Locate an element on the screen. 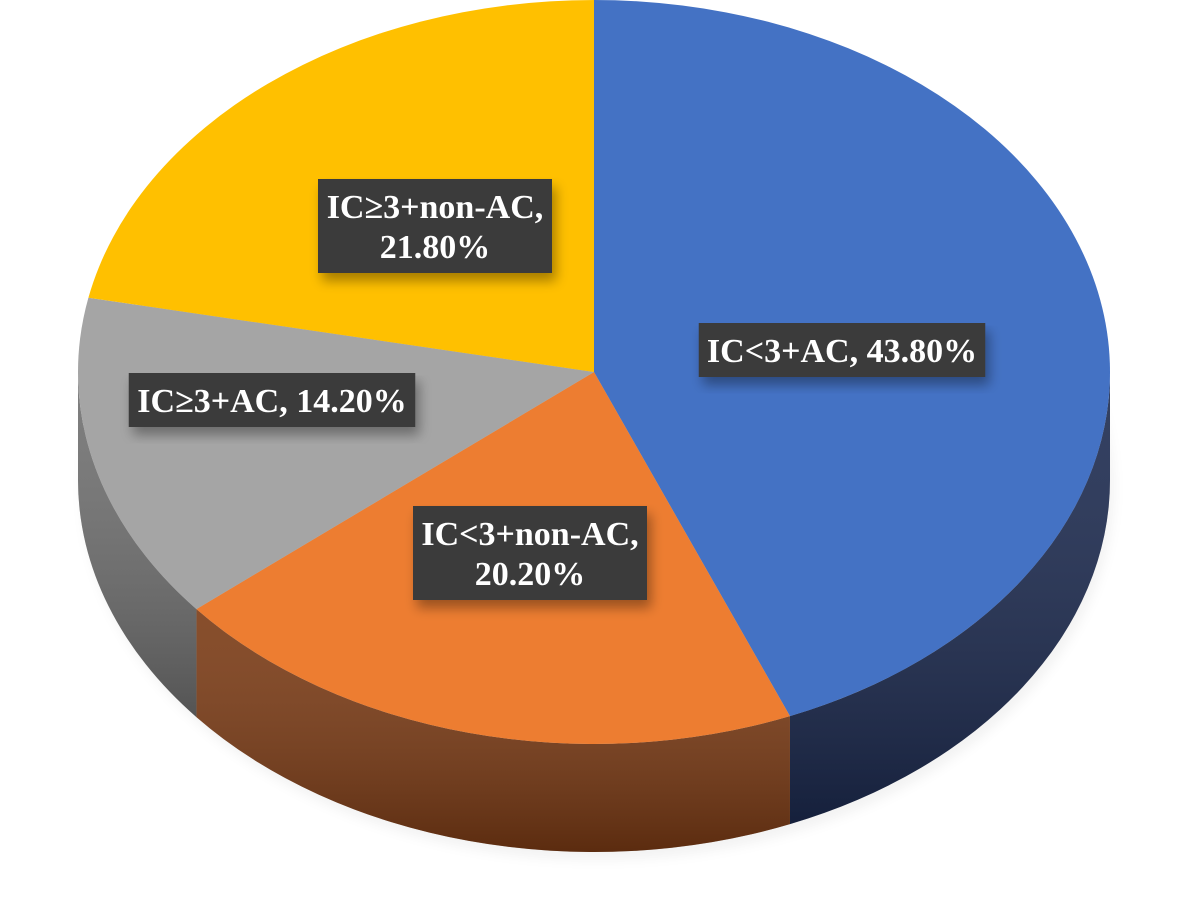 The width and height of the screenshot is (1181, 920). data-label-text: IC<3+AC, 43.80% is located at coordinates (842, 351).